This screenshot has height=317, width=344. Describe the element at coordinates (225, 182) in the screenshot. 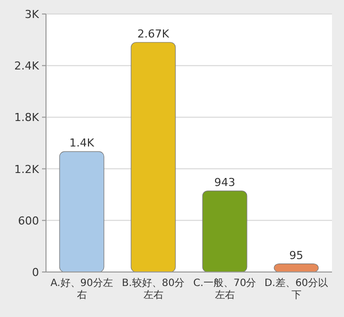

I see `data-label: 943` at that location.